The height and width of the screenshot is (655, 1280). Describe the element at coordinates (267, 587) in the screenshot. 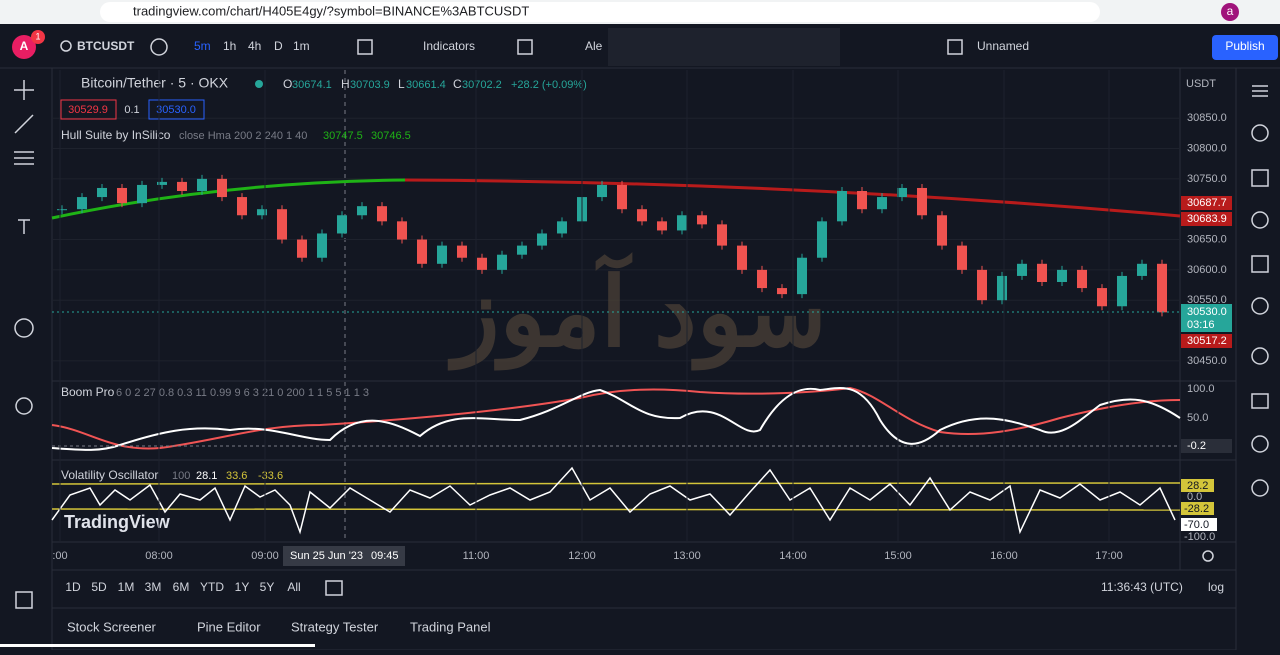

I see `range-button: 5Y` at that location.